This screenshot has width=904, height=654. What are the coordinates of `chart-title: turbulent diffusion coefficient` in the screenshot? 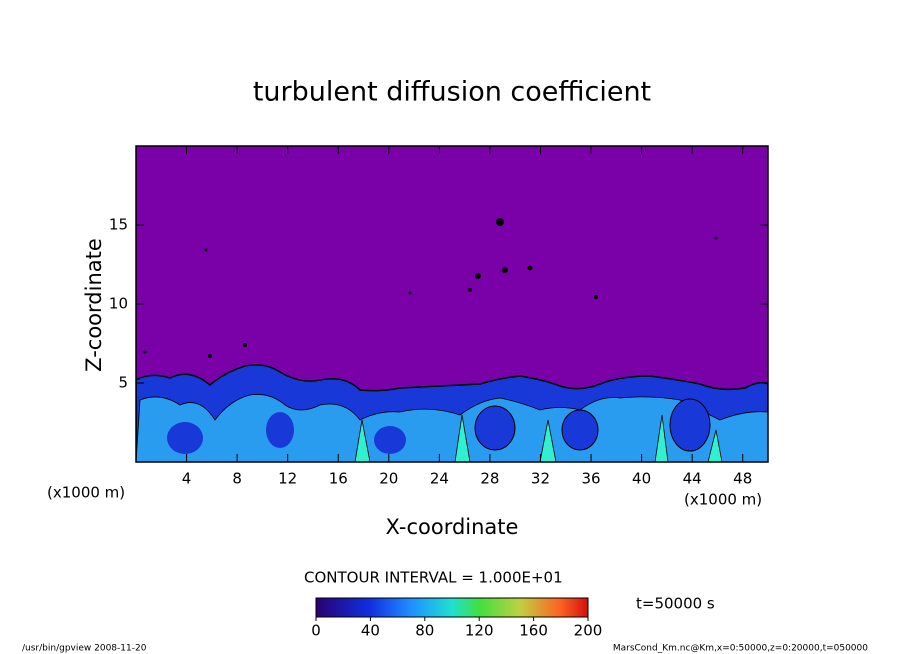 It's located at (452, 92).